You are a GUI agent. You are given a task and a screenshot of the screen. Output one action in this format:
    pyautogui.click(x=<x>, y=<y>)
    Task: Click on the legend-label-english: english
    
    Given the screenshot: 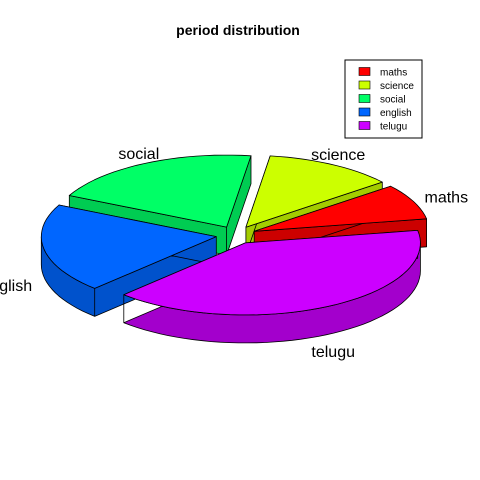 What is the action you would take?
    pyautogui.click(x=396, y=113)
    